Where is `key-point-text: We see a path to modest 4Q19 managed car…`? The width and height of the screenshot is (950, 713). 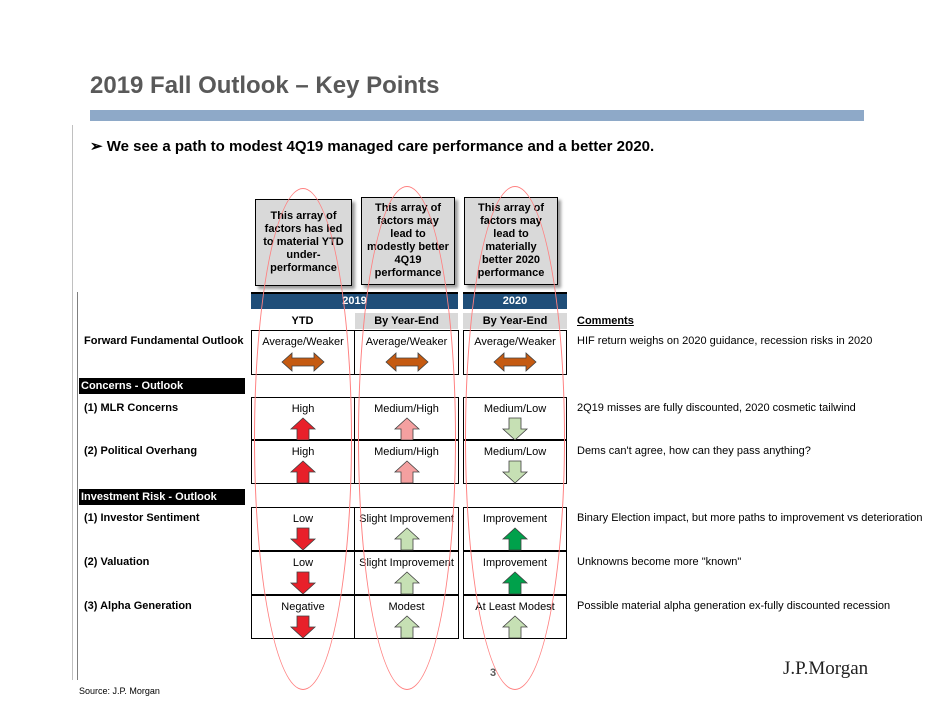
key-point-text: We see a path to modest 4Q19 managed car… is located at coordinates (380, 146).